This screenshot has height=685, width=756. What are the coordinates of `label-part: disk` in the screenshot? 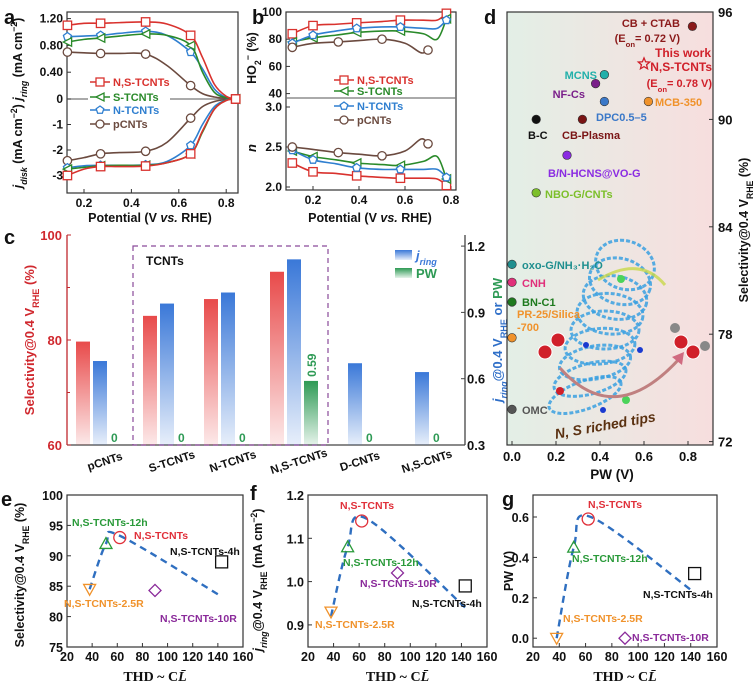 It's located at (24, 175).